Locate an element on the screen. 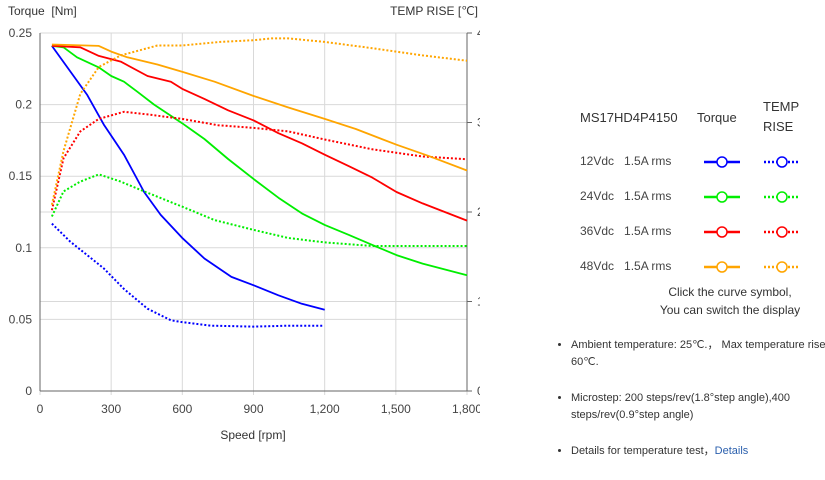 The image size is (825, 480). y-tick-label: 0.05 is located at coordinates (21, 319).